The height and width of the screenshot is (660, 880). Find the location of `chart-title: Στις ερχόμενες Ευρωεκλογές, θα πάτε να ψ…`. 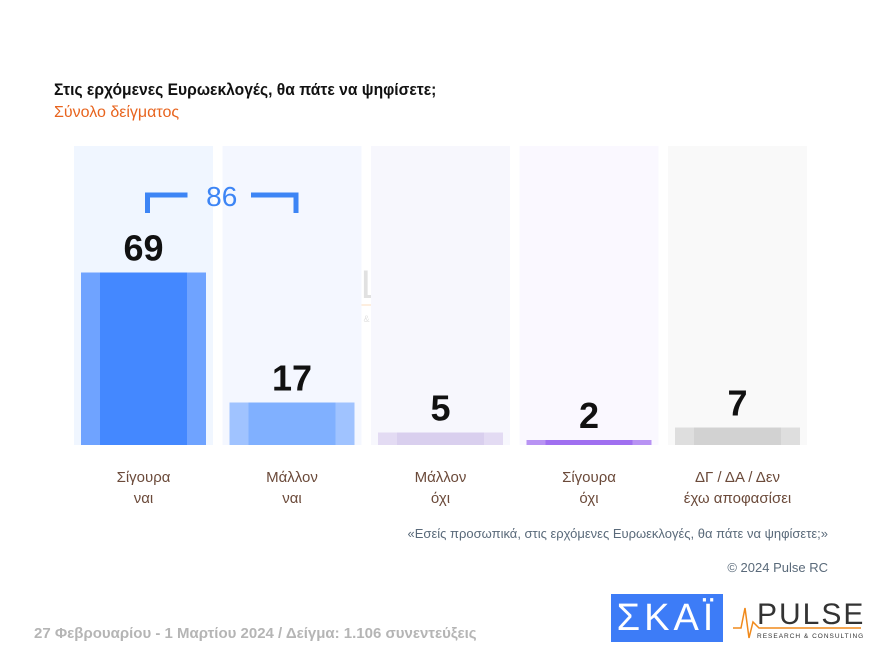

chart-title: Στις ερχόμενες Ευρωεκλογές, θα πάτε να ψ… is located at coordinates (245, 89).